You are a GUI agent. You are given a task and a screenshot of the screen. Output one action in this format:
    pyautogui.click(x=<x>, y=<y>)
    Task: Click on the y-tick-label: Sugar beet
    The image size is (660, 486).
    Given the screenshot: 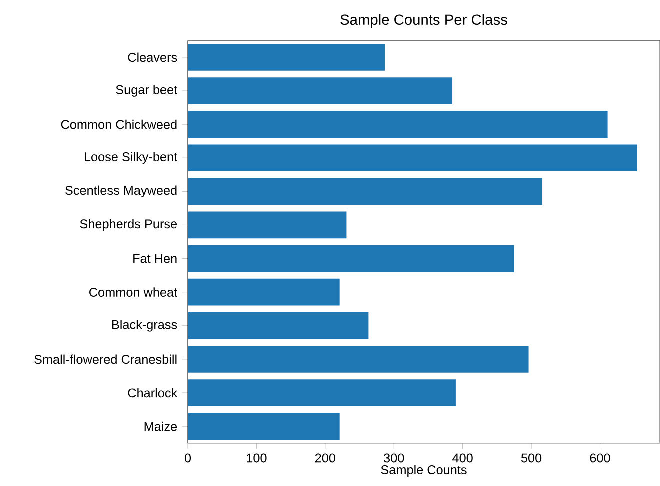 What is the action you would take?
    pyautogui.click(x=147, y=91)
    